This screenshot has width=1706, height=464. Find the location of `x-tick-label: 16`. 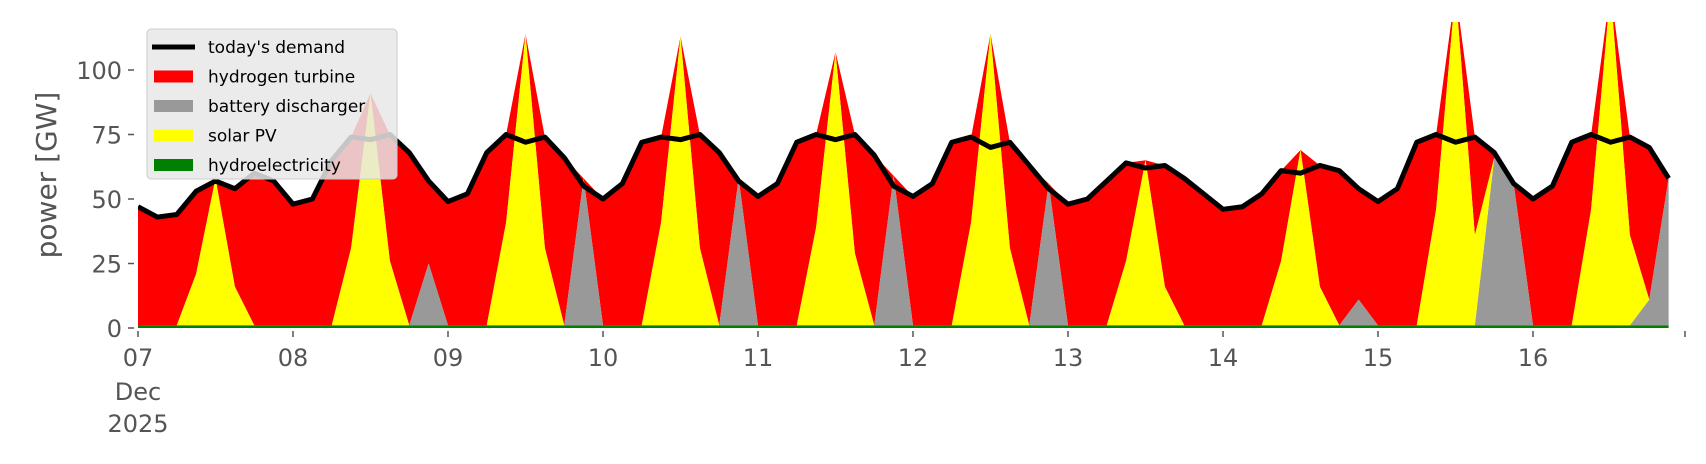

x-tick-label: 16 is located at coordinates (1533, 358).